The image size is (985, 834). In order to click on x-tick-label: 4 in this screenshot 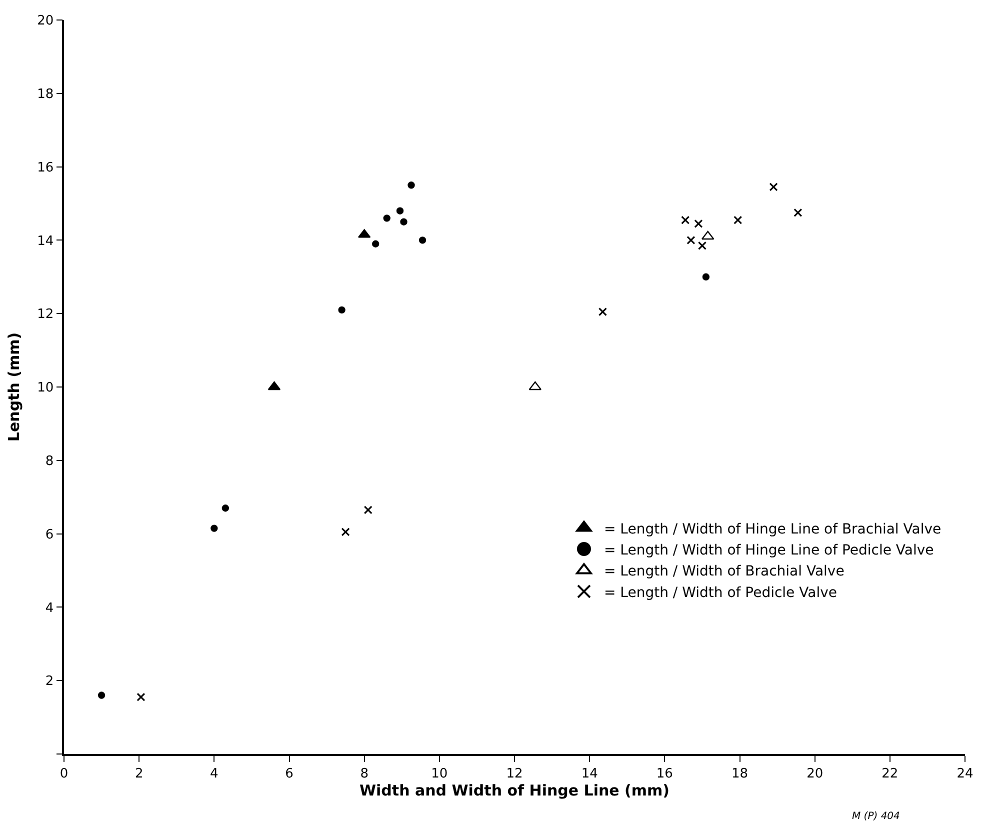, I will do `click(214, 774)`.